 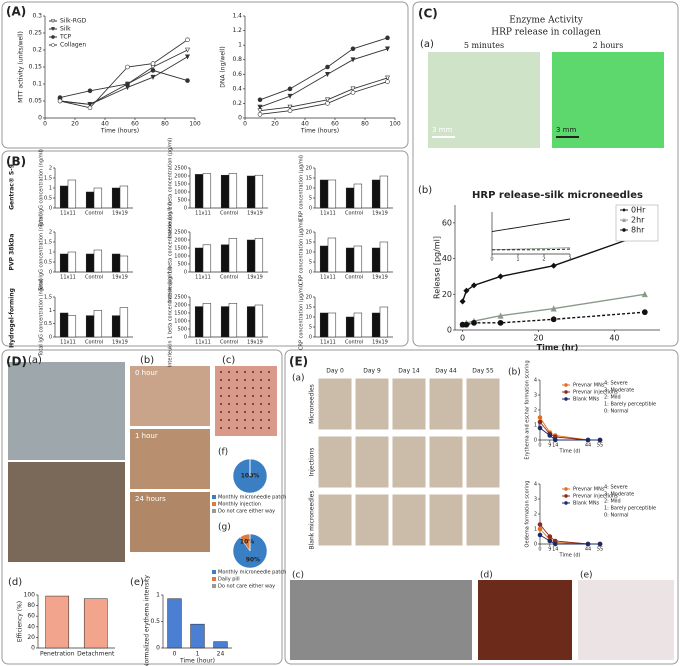 What do you see at coordinates (146, 436) in the screenshot?
I see `figure-label: 1 hour` at bounding box center [146, 436].